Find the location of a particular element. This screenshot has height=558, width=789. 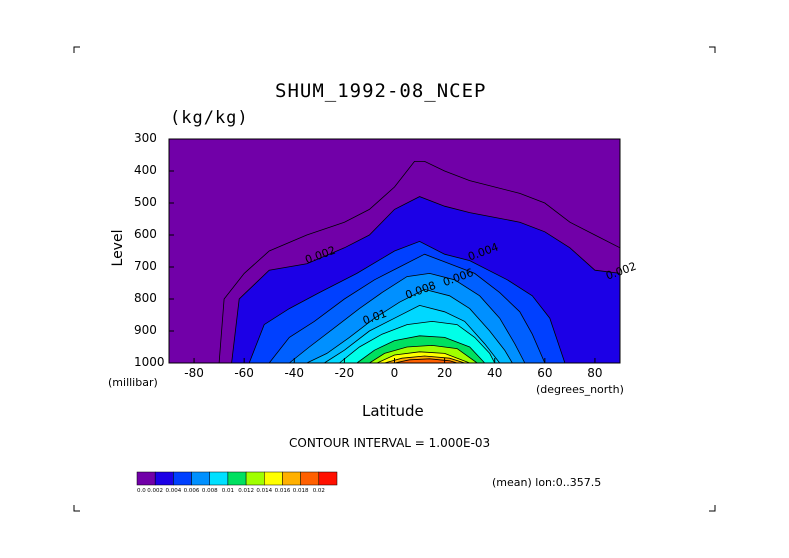

corner-mark-tr is located at coordinates (712, 49).